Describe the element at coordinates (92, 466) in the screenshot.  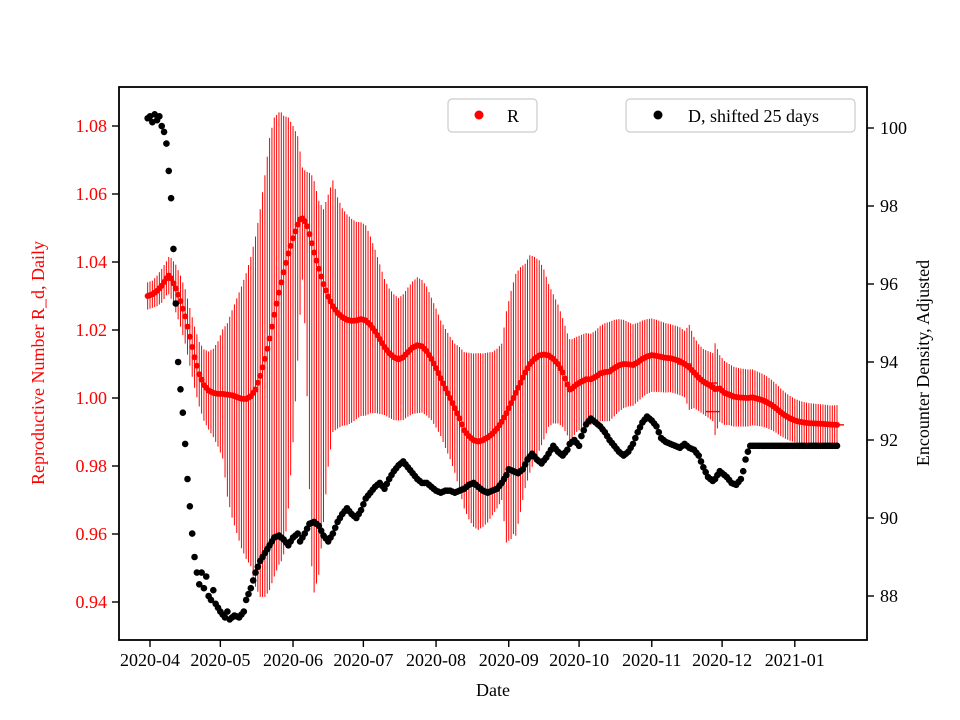
I see `y-left-tick-label: 0.98` at that location.